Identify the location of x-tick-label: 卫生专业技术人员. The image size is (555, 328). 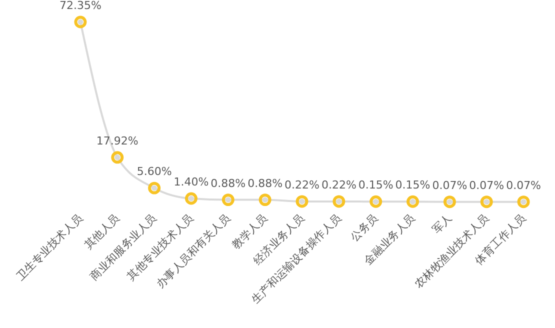
(50, 247).